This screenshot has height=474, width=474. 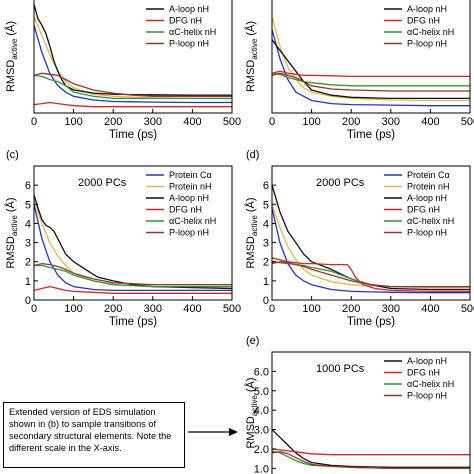 What do you see at coordinates (12, 155) in the screenshot?
I see `panel-label: (c)` at bounding box center [12, 155].